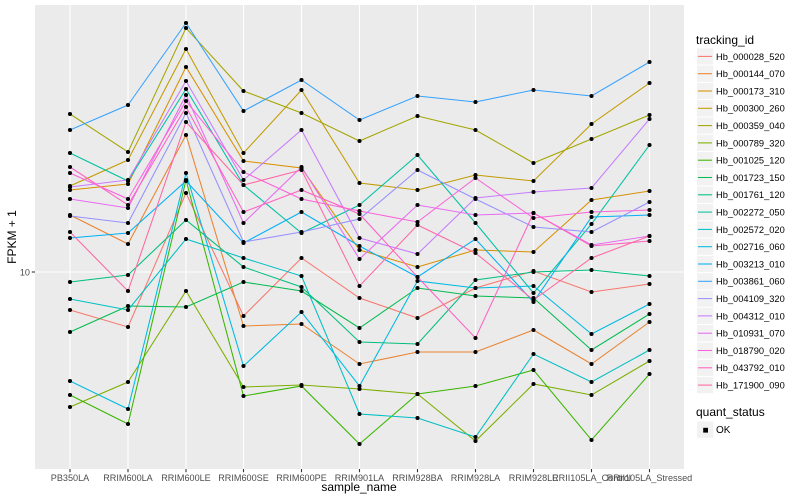 This screenshot has height=500, width=800. What do you see at coordinates (359, 487) in the screenshot?
I see `svg-text: sample_name` at bounding box center [359, 487].